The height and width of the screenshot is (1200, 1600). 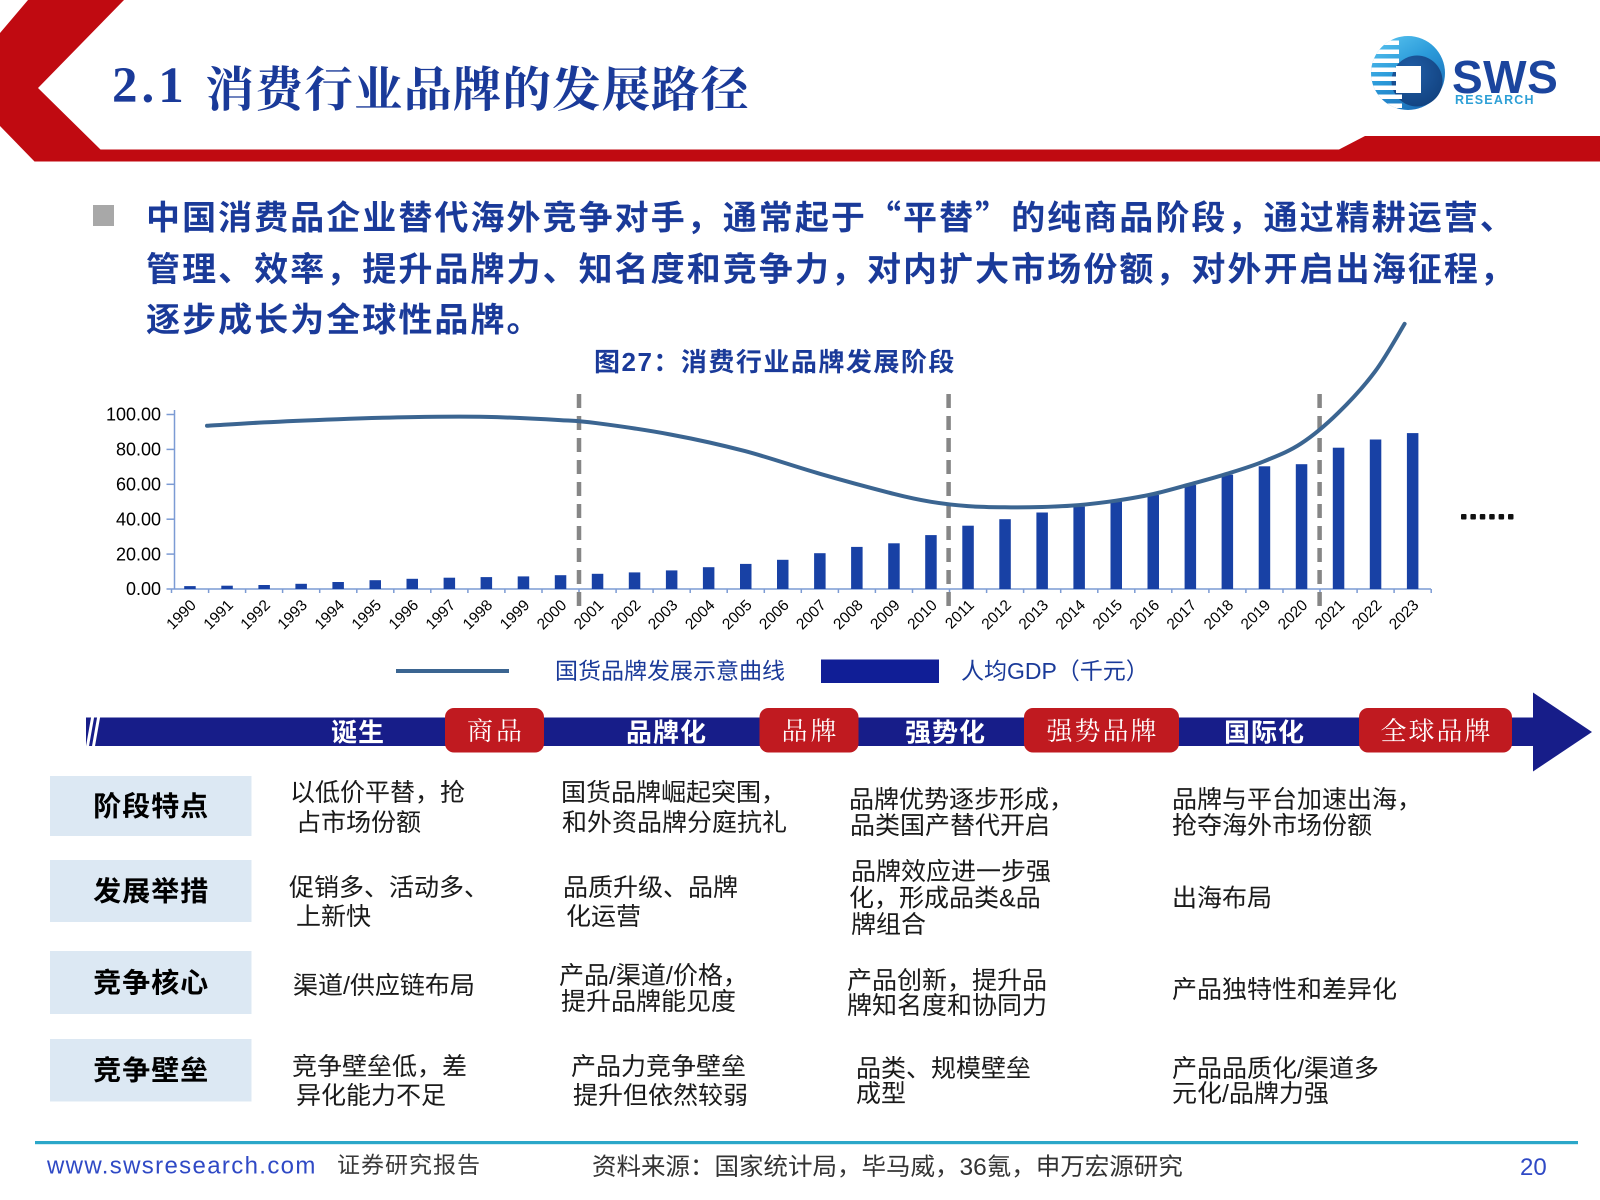 I want to click on svg-text: 27, so click(x=638, y=362).